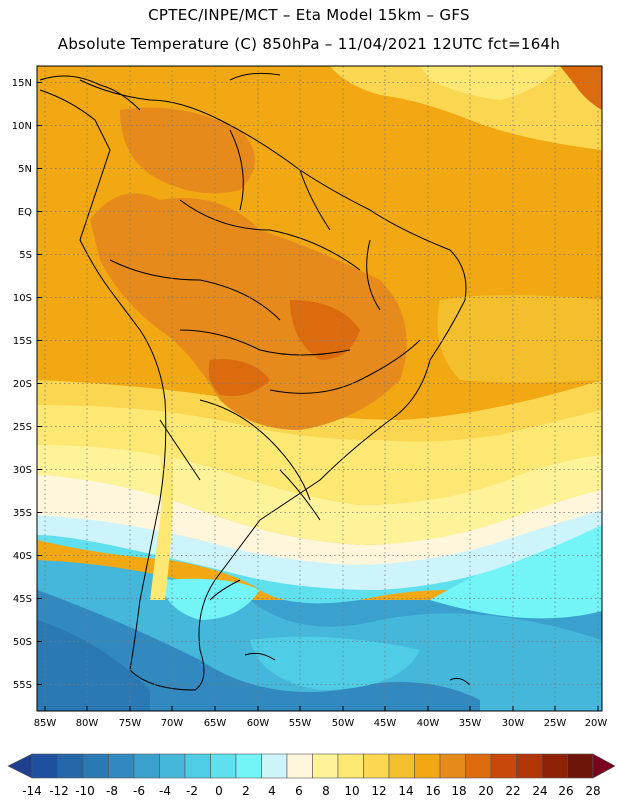 Image resolution: width=618 pixels, height=800 pixels. Describe the element at coordinates (25, 212) in the screenshot. I see `lat-label: EQ` at that location.